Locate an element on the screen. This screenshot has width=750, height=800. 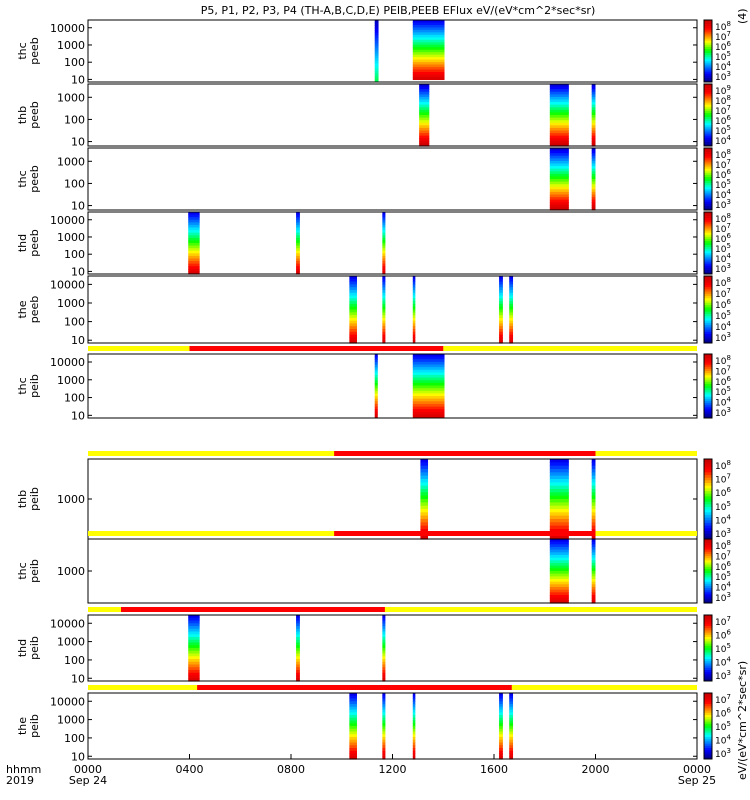
colorbar-tick-label: 10⁷ is located at coordinates (723, 699).